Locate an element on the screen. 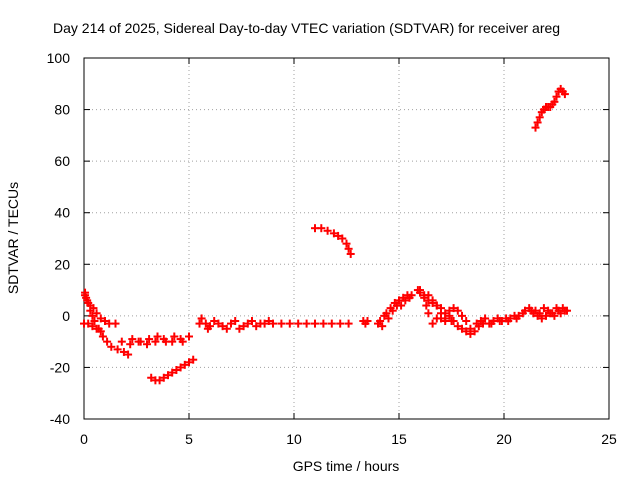  y-tick-label: 40 is located at coordinates (62, 213).